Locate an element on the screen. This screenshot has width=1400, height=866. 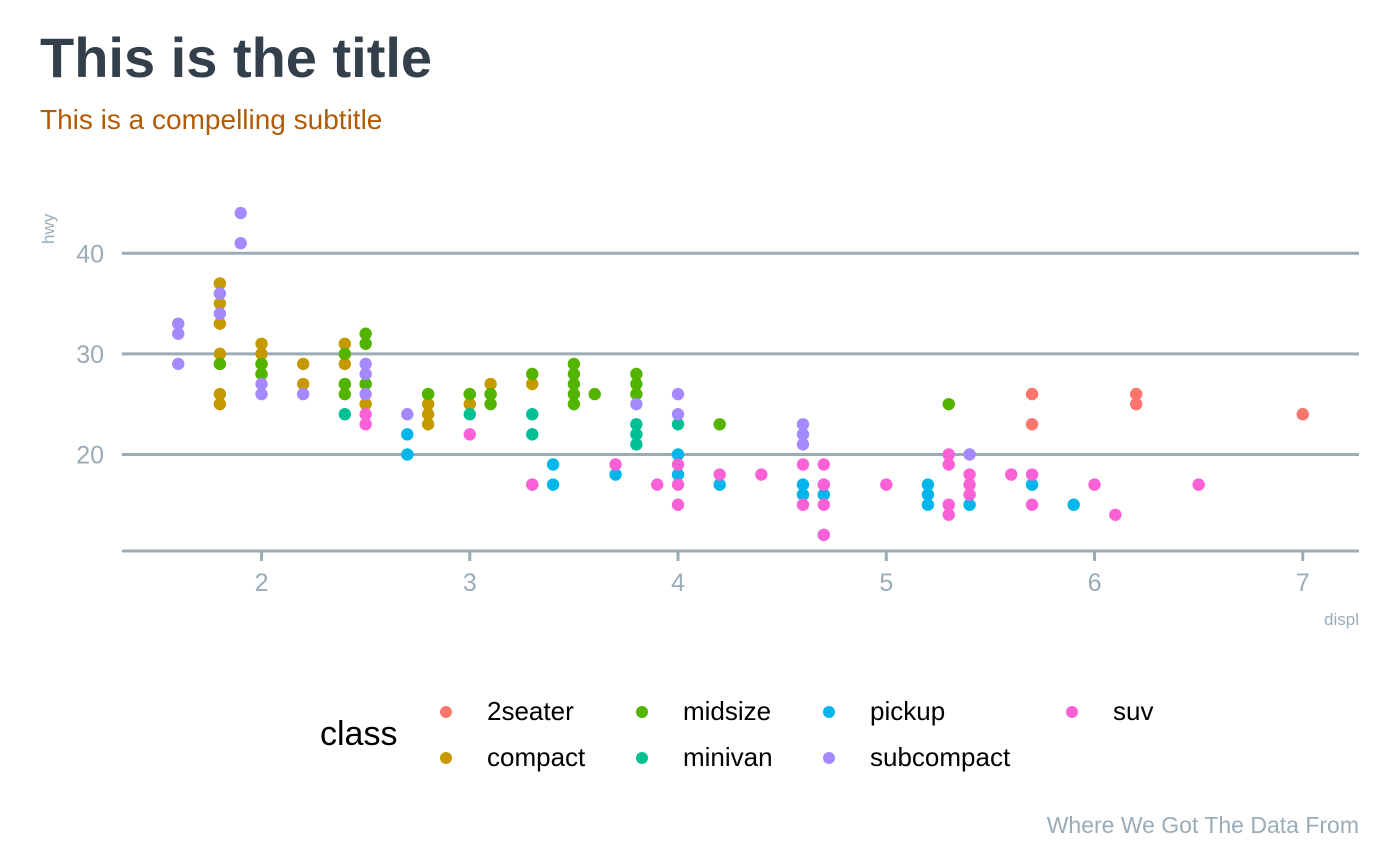
legend-label: compact is located at coordinates (536, 757).